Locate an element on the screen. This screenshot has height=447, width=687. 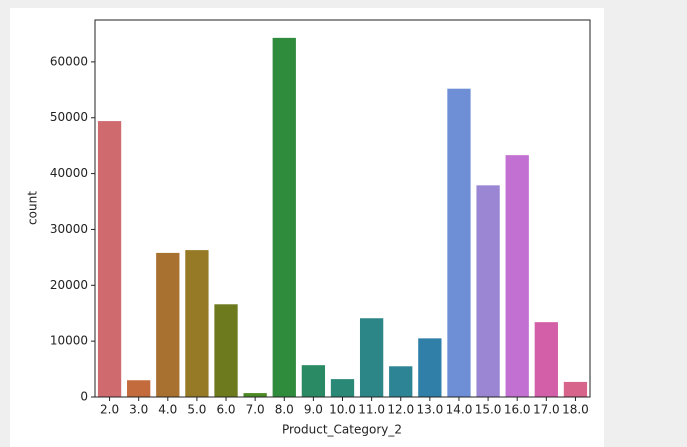
y-tick-label: 40000 is located at coordinates (69, 173).